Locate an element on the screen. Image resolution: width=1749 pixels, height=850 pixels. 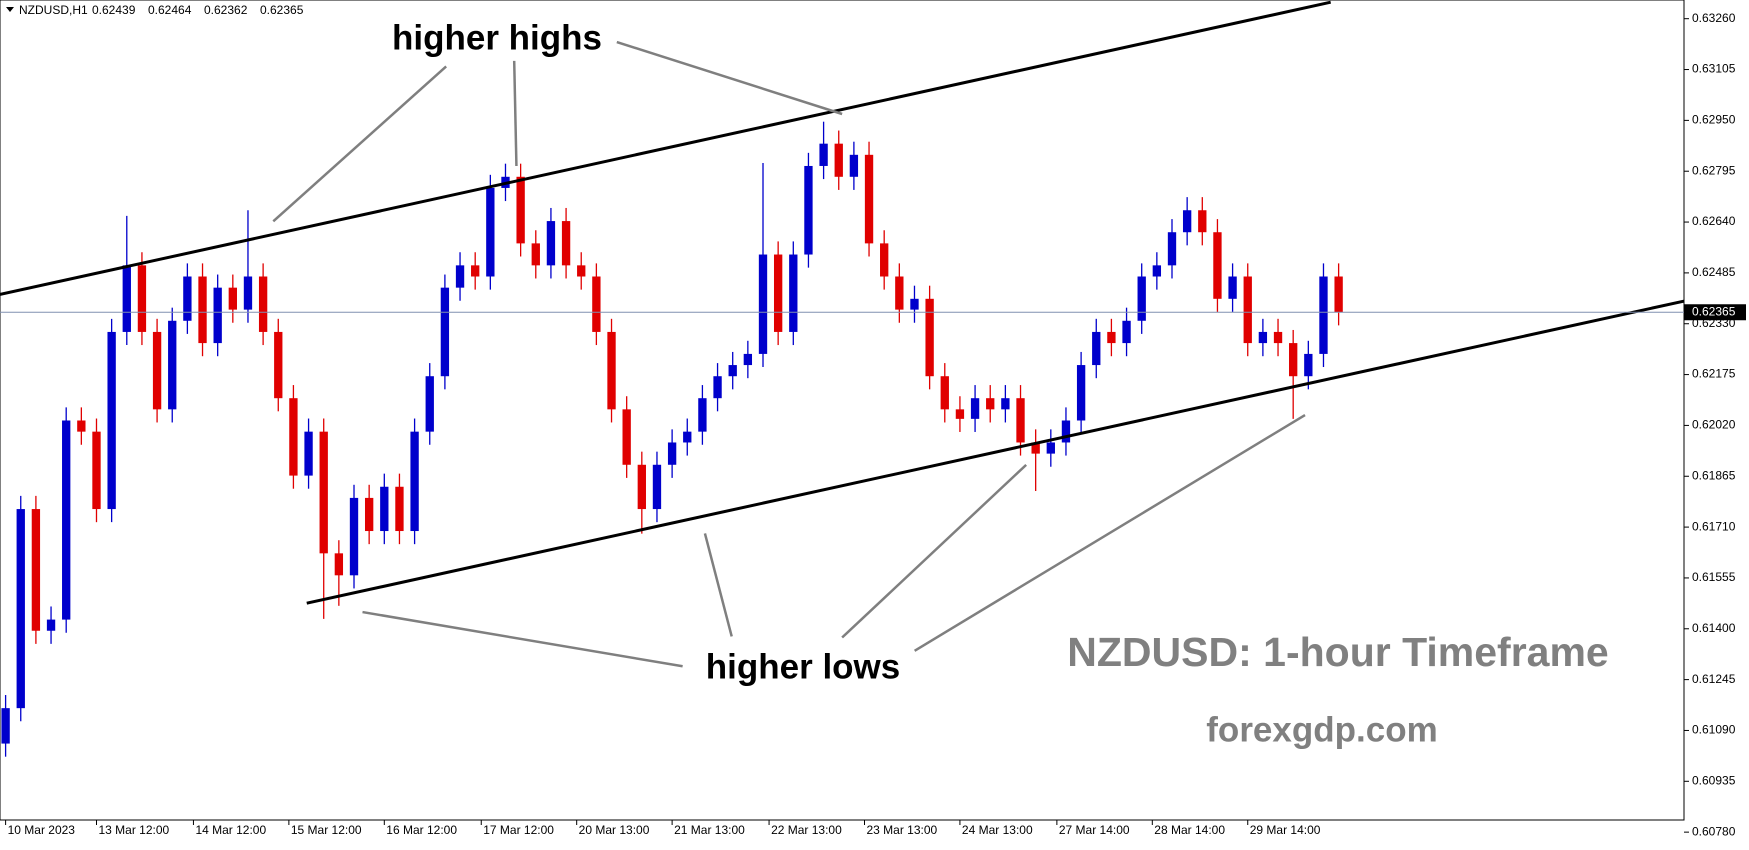
x-tick-label: 15 Mar 12:00 is located at coordinates (326, 830).